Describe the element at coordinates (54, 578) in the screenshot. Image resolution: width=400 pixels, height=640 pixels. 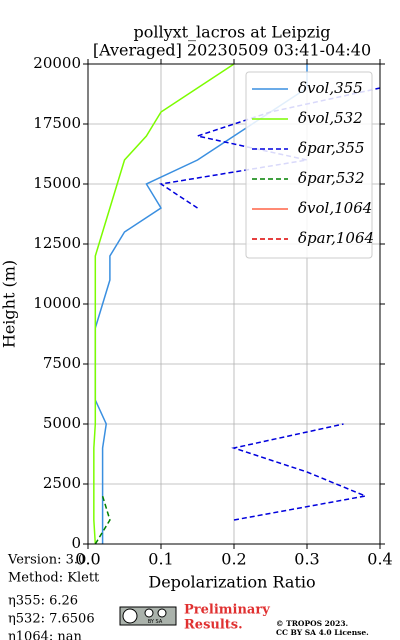
I see `annotation: Method: Klett` at that location.